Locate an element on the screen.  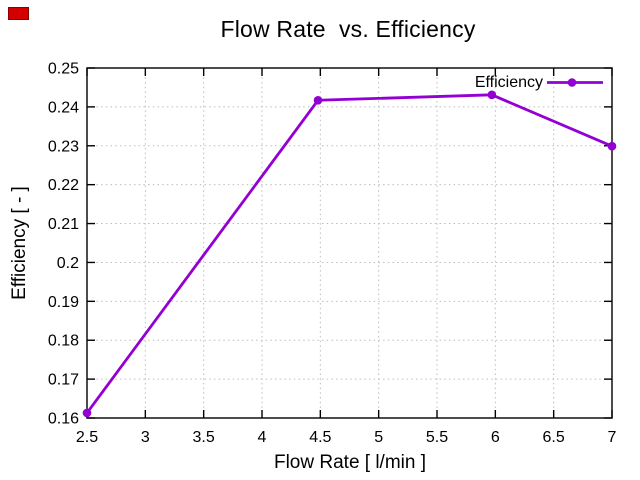
y-tick-label: 0.19 is located at coordinates (63, 302).